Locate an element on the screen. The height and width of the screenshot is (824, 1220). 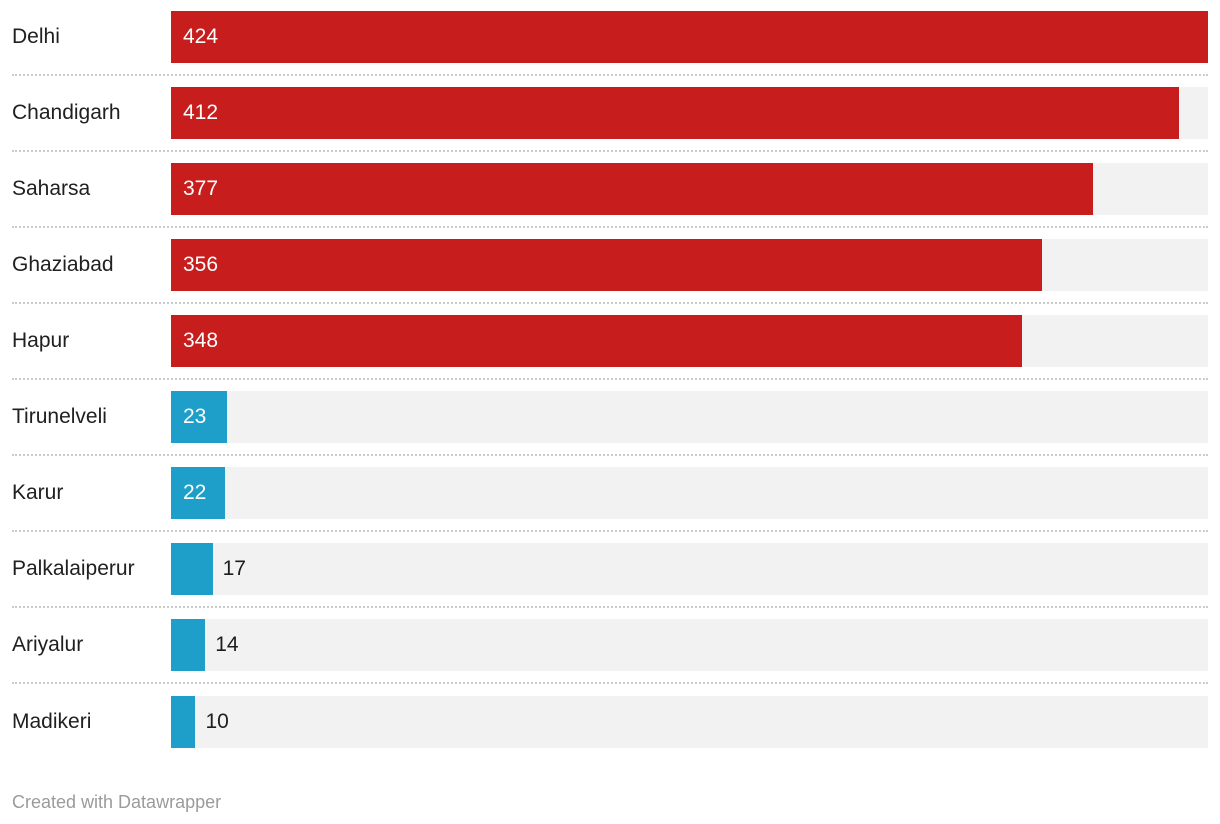
bar-track: 10 is located at coordinates (689, 722).